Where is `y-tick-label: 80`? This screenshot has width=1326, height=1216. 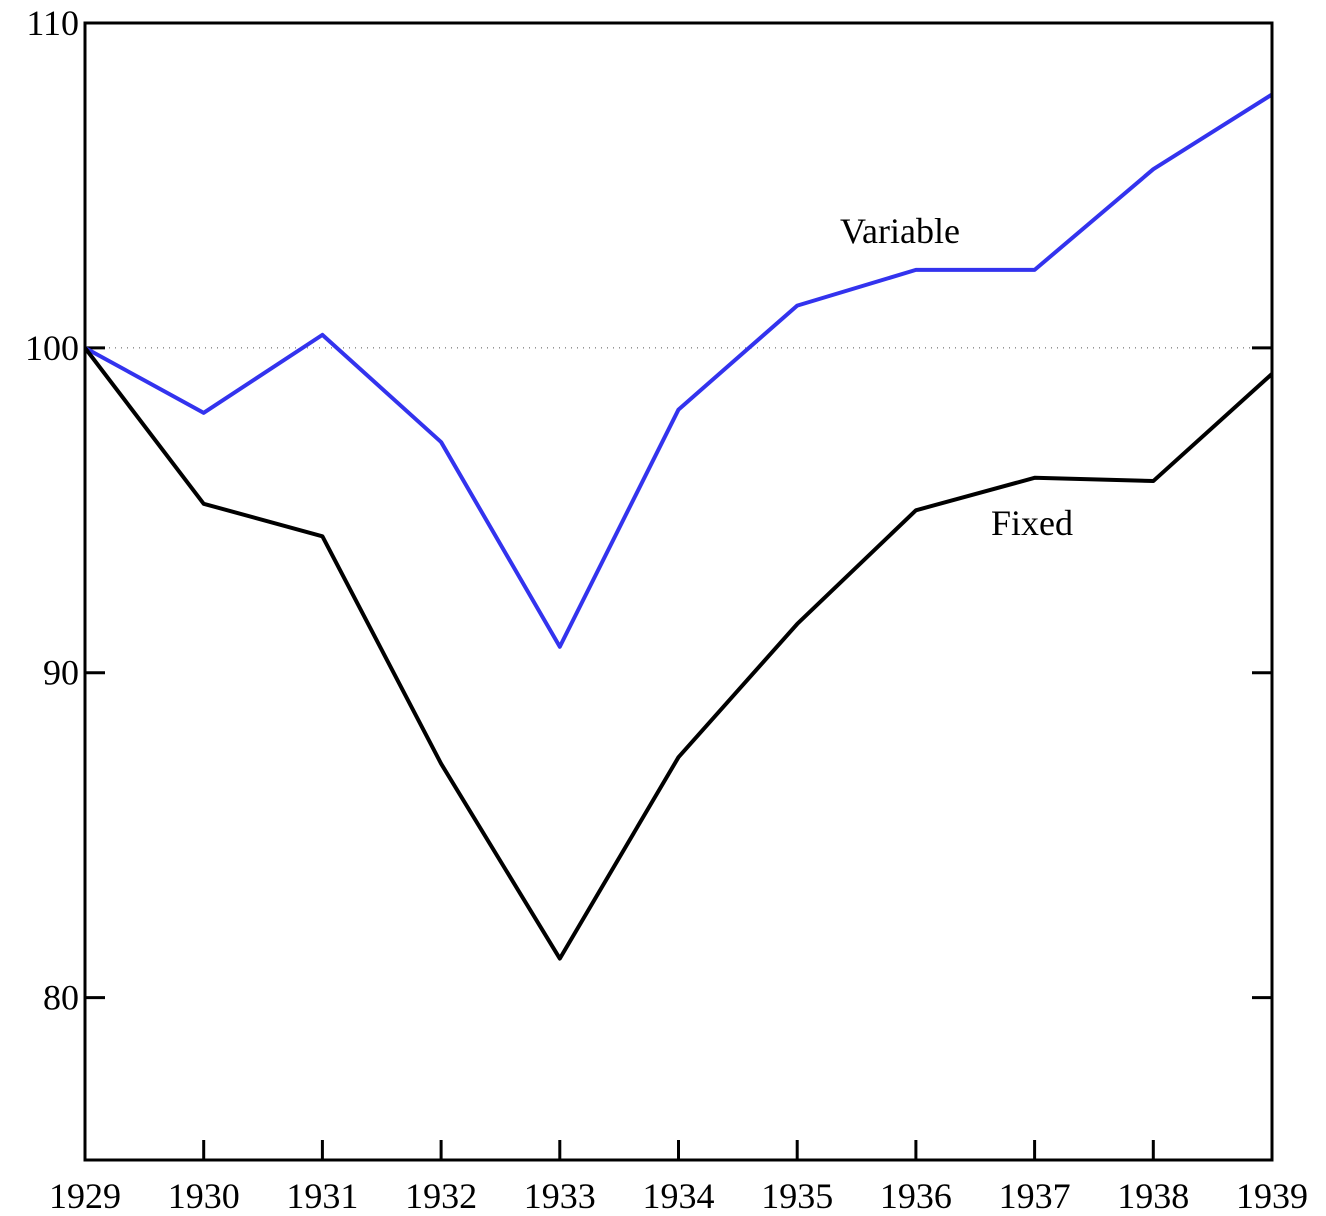
y-tick-label: 80 is located at coordinates (61, 998).